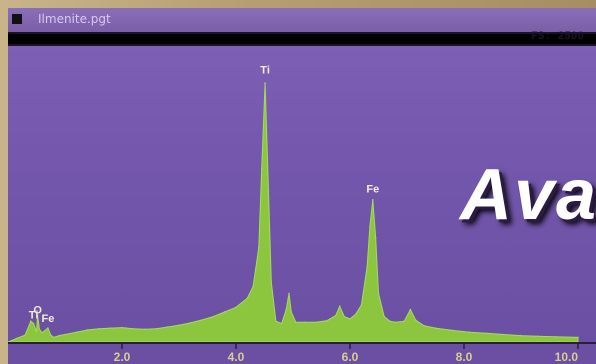 The image size is (596, 364). Describe the element at coordinates (302, 357) in the screenshot. I see `x-axis-strip` at that location.